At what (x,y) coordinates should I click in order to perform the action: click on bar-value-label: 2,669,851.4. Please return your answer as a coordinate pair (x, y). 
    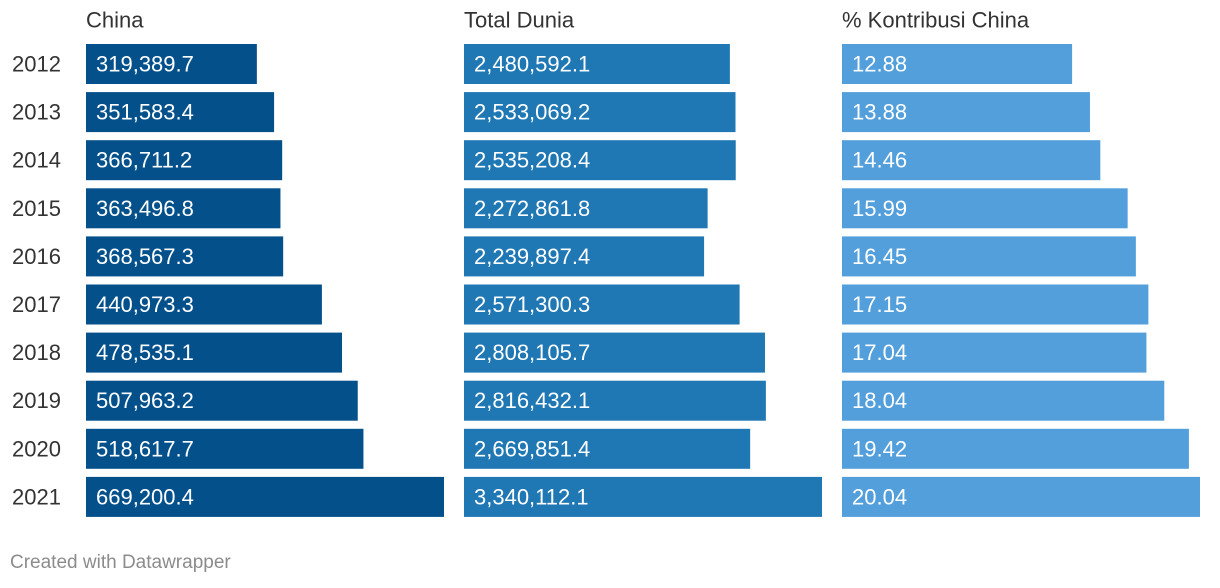
    Looking at the image, I should click on (532, 448).